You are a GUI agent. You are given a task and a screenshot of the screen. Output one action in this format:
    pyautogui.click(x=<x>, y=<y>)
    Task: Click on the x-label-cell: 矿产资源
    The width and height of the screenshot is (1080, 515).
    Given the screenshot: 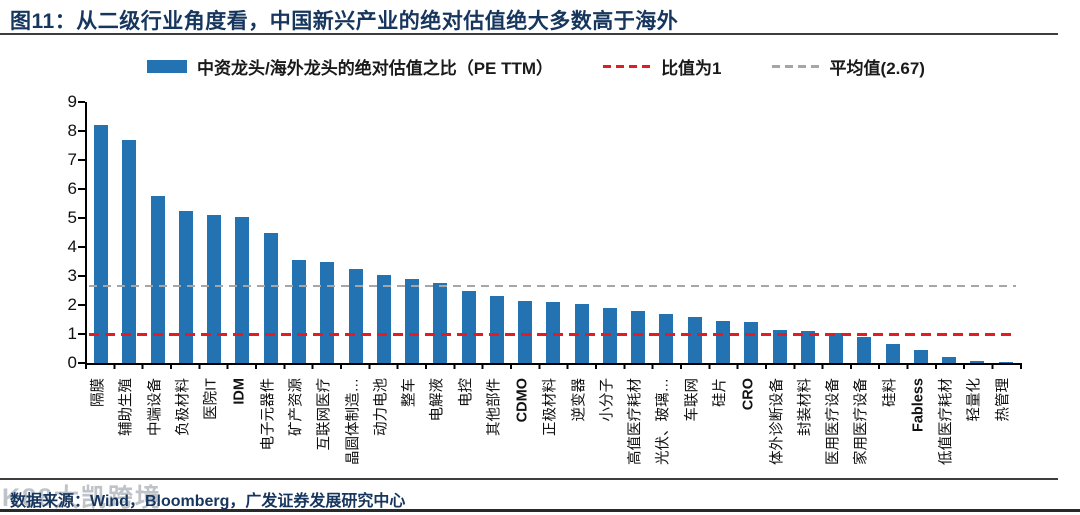 What is the action you would take?
    pyautogui.click(x=297, y=421)
    